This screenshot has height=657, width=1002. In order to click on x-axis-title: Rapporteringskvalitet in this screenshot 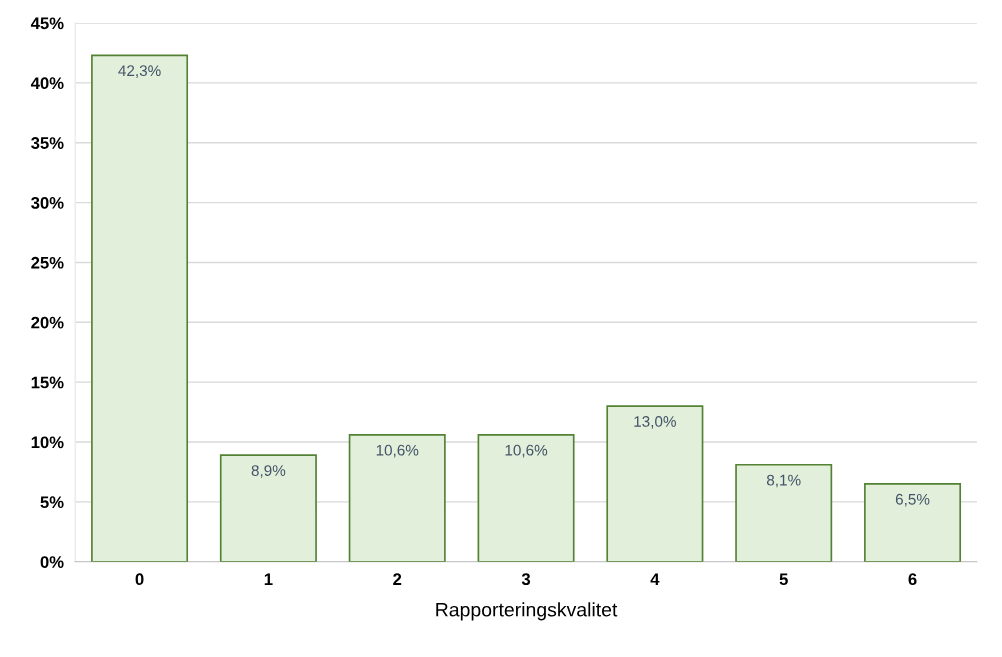, I will do `click(527, 611)`.